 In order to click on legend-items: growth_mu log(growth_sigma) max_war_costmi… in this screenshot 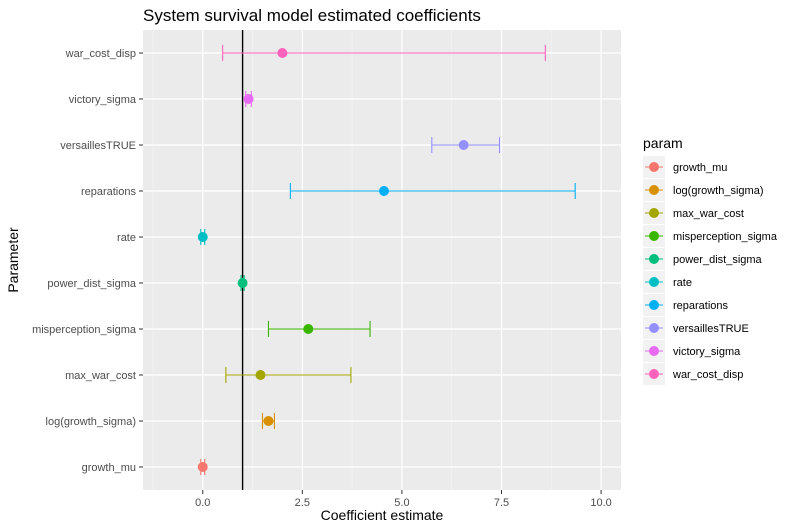, I will do `click(710, 270)`.